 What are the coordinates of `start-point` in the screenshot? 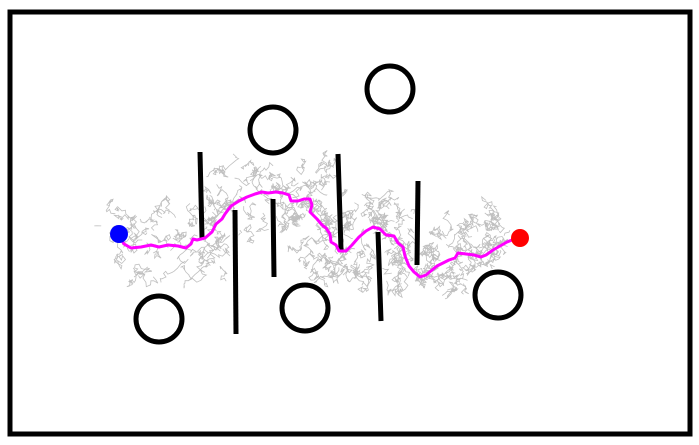 It's located at (119, 234).